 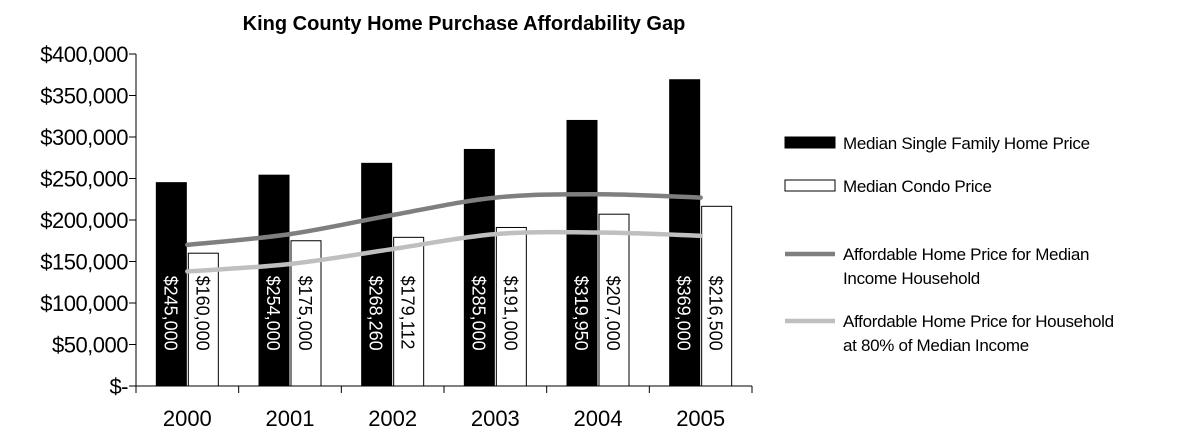 What do you see at coordinates (84, 54) in the screenshot?
I see `y-tick-label: $400,000` at bounding box center [84, 54].